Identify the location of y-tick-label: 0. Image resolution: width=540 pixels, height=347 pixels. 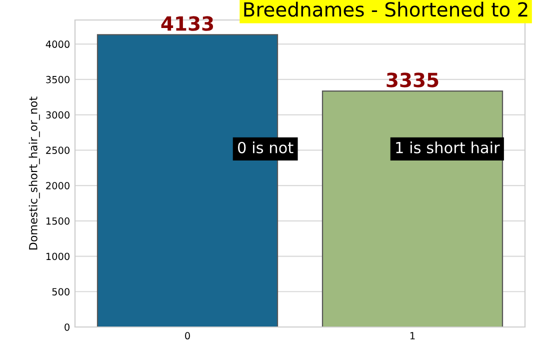
(67, 327).